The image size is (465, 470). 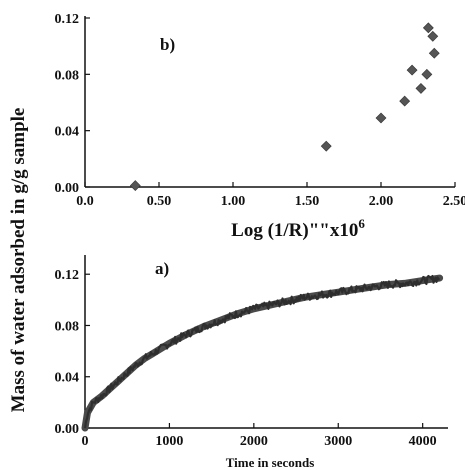 I want to click on panel-a-x-tick-label: 2000, so click(x=254, y=441).